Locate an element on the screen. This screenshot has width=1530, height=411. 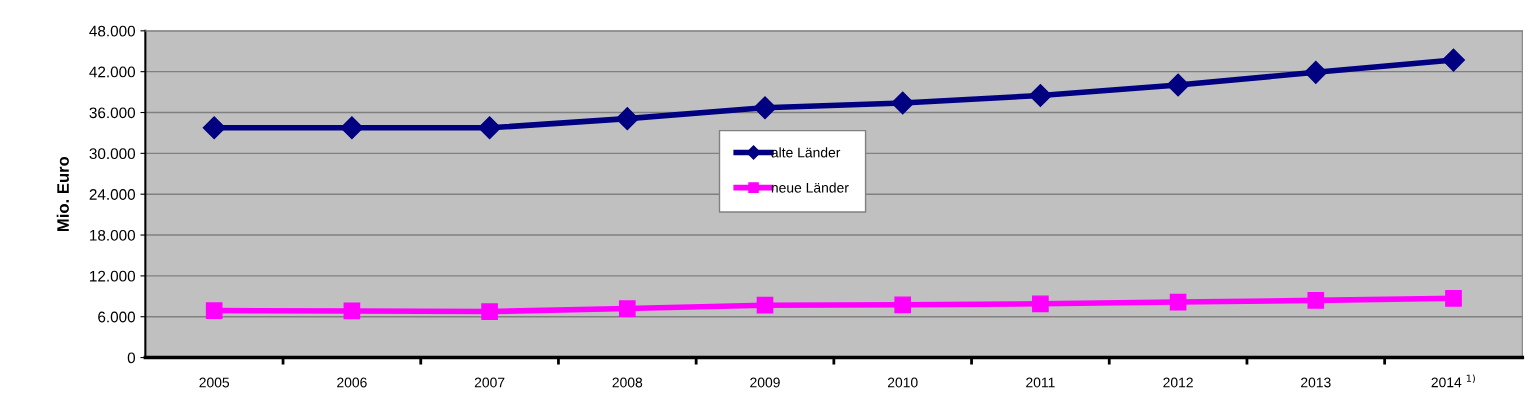
legend-label: neue Länder is located at coordinates (810, 187).